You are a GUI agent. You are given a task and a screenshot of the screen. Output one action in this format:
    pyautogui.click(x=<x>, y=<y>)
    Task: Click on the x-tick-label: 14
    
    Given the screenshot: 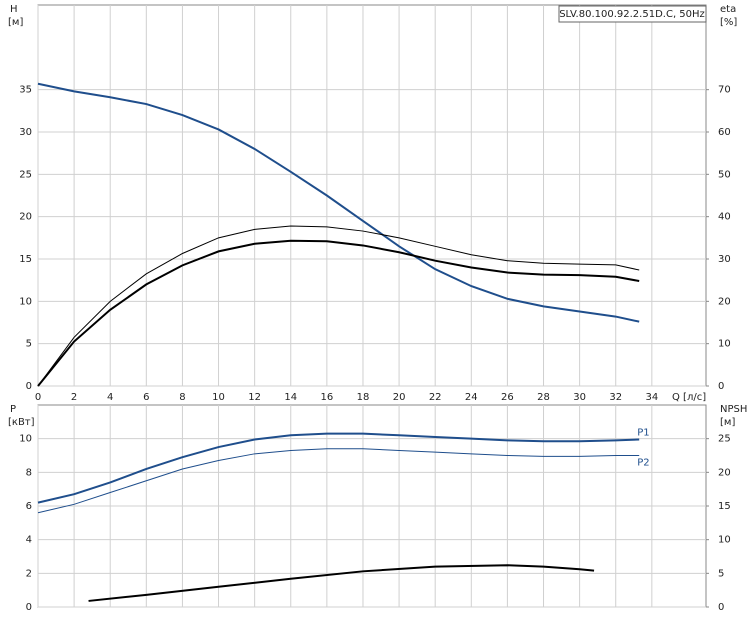 What is the action you would take?
    pyautogui.click(x=290, y=397)
    